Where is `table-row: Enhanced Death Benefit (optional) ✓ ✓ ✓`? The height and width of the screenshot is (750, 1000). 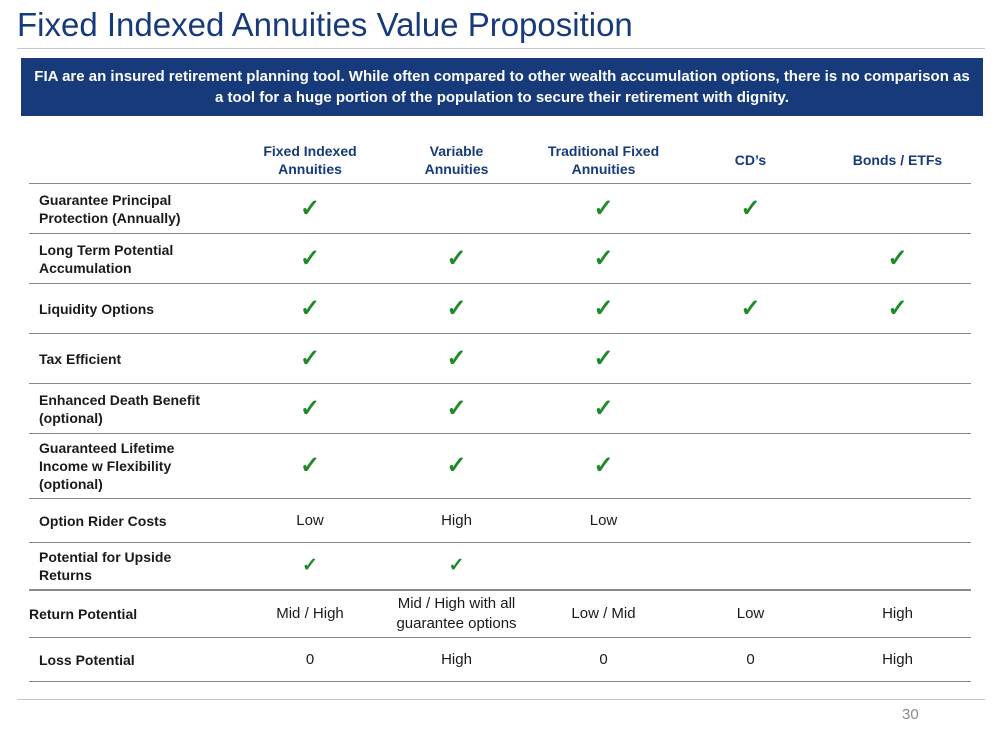
table-row: Enhanced Death Benefit (optional) ✓ ✓ ✓ is located at coordinates (500, 408).